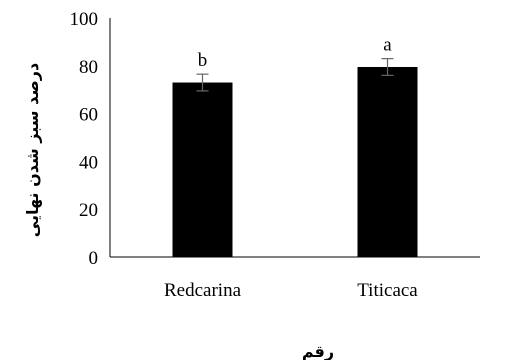 The width and height of the screenshot is (508, 360). I want to click on y-axis-ticks: 0 20 40 60 80 100, so click(84, 139).